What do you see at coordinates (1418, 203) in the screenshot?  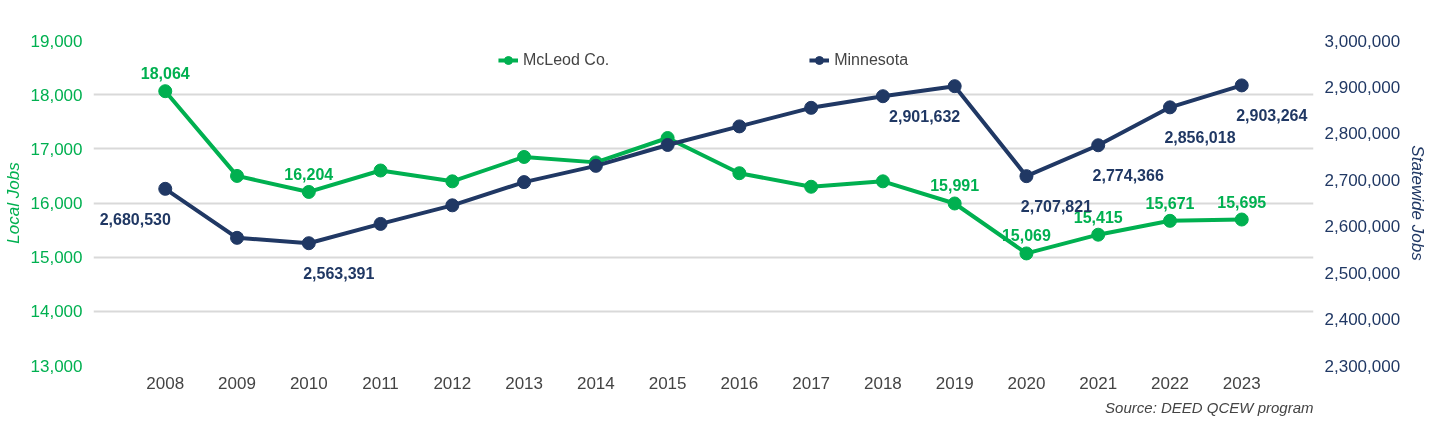 I see `y2-axis-title: Statewide Jobs` at bounding box center [1418, 203].